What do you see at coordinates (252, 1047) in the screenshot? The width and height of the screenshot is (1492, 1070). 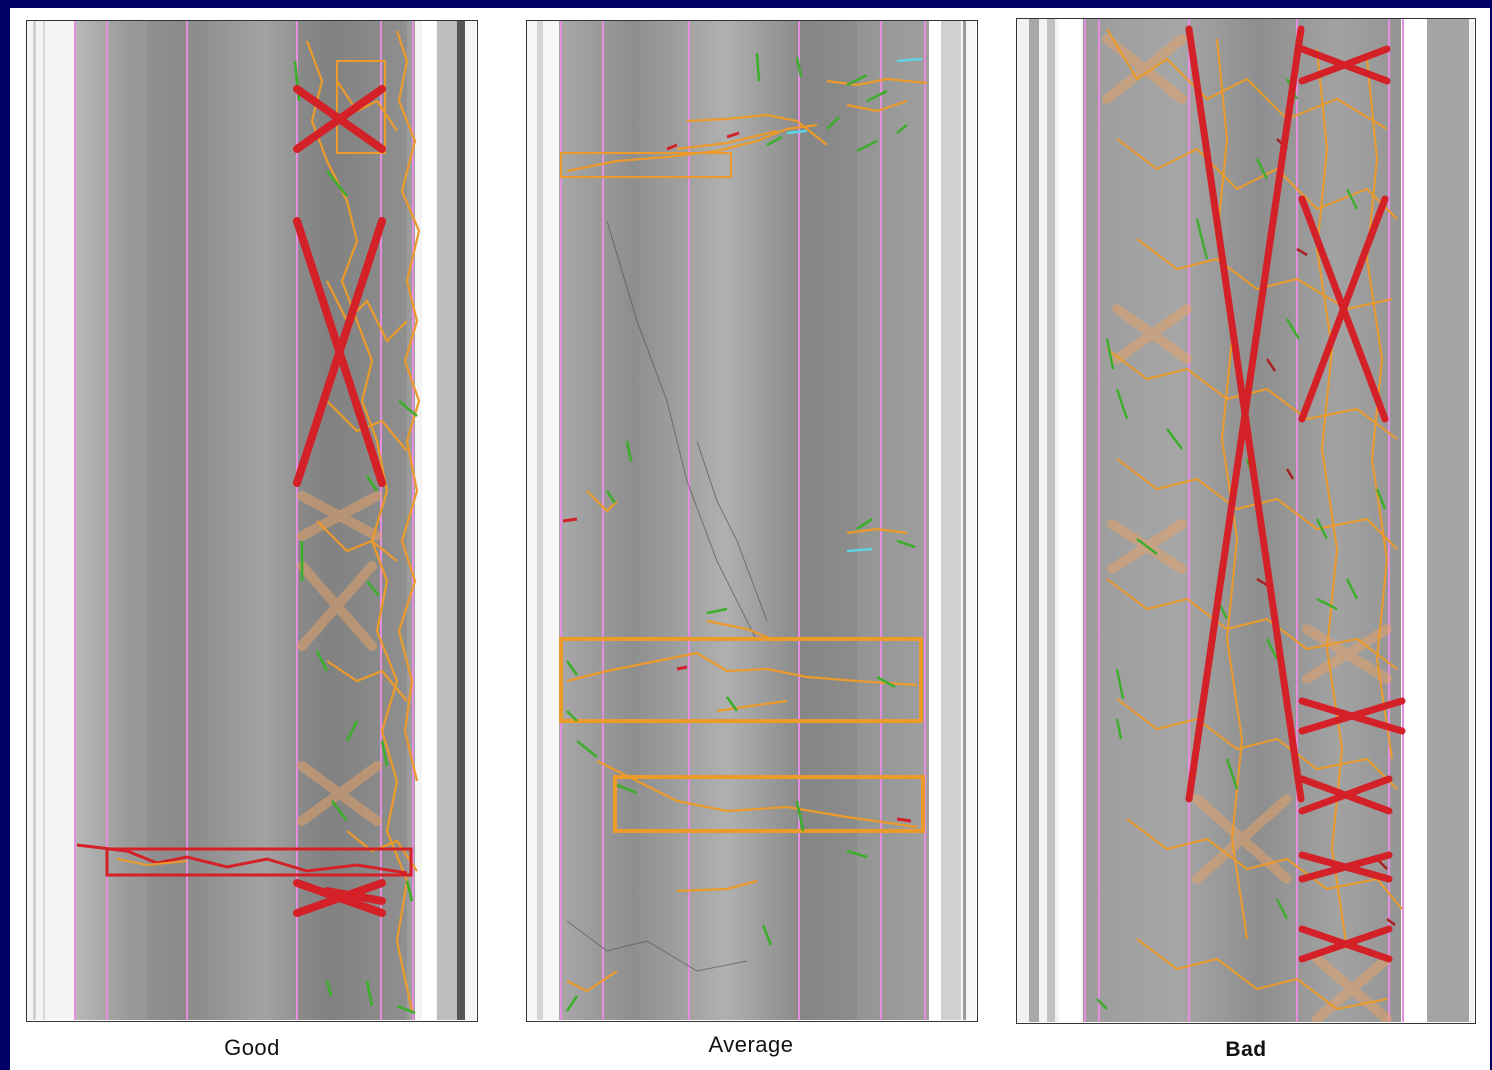 I see `good-caption: Good` at bounding box center [252, 1047].